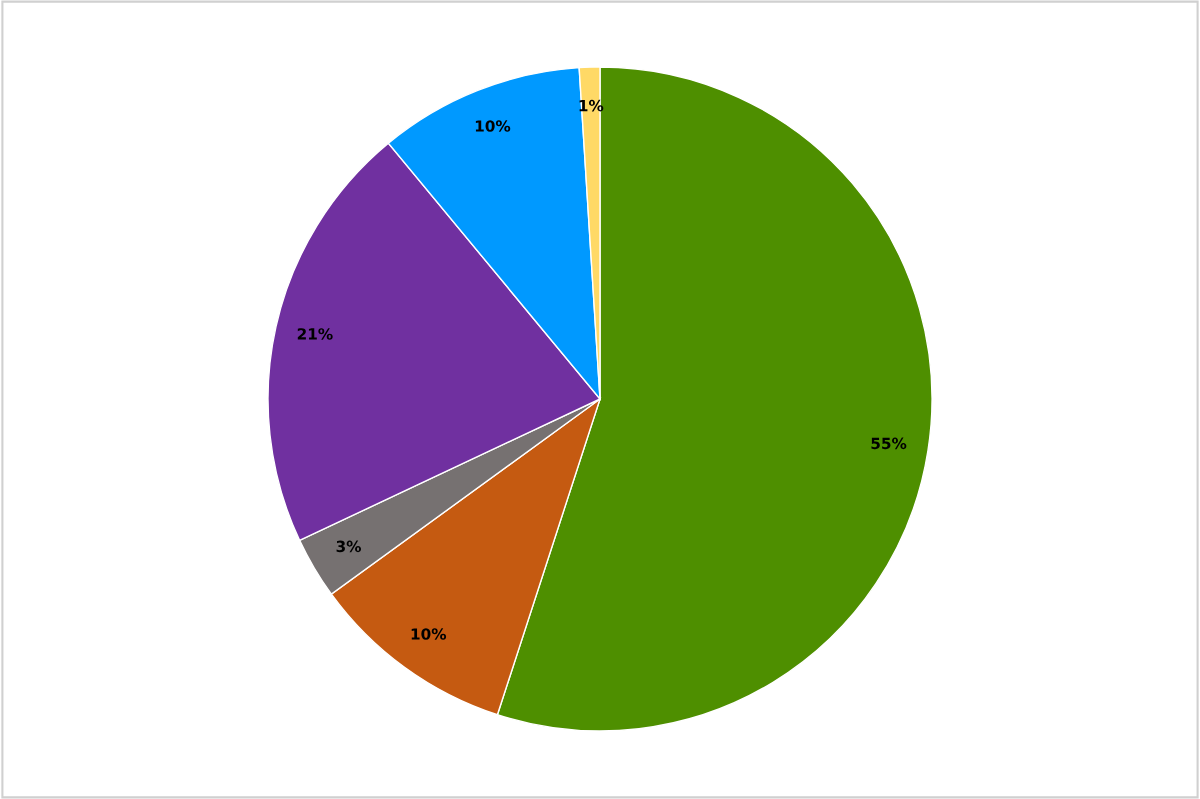 Image resolution: width=1200 pixels, height=799 pixels. I want to click on data-label: 21%, so click(315, 334).